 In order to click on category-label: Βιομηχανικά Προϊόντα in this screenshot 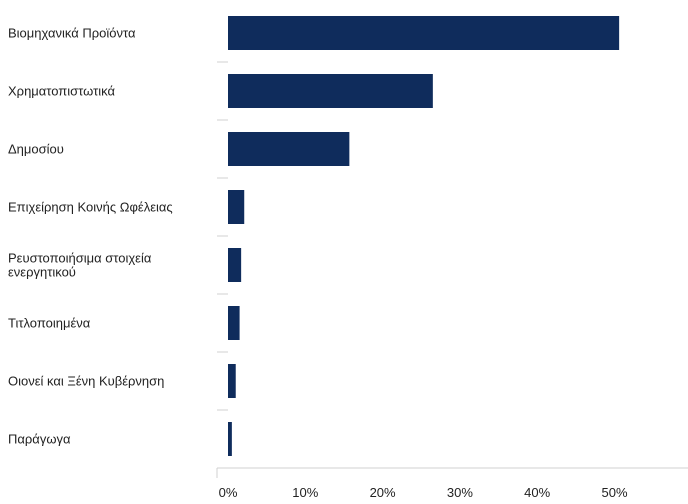, I will do `click(72, 33)`.